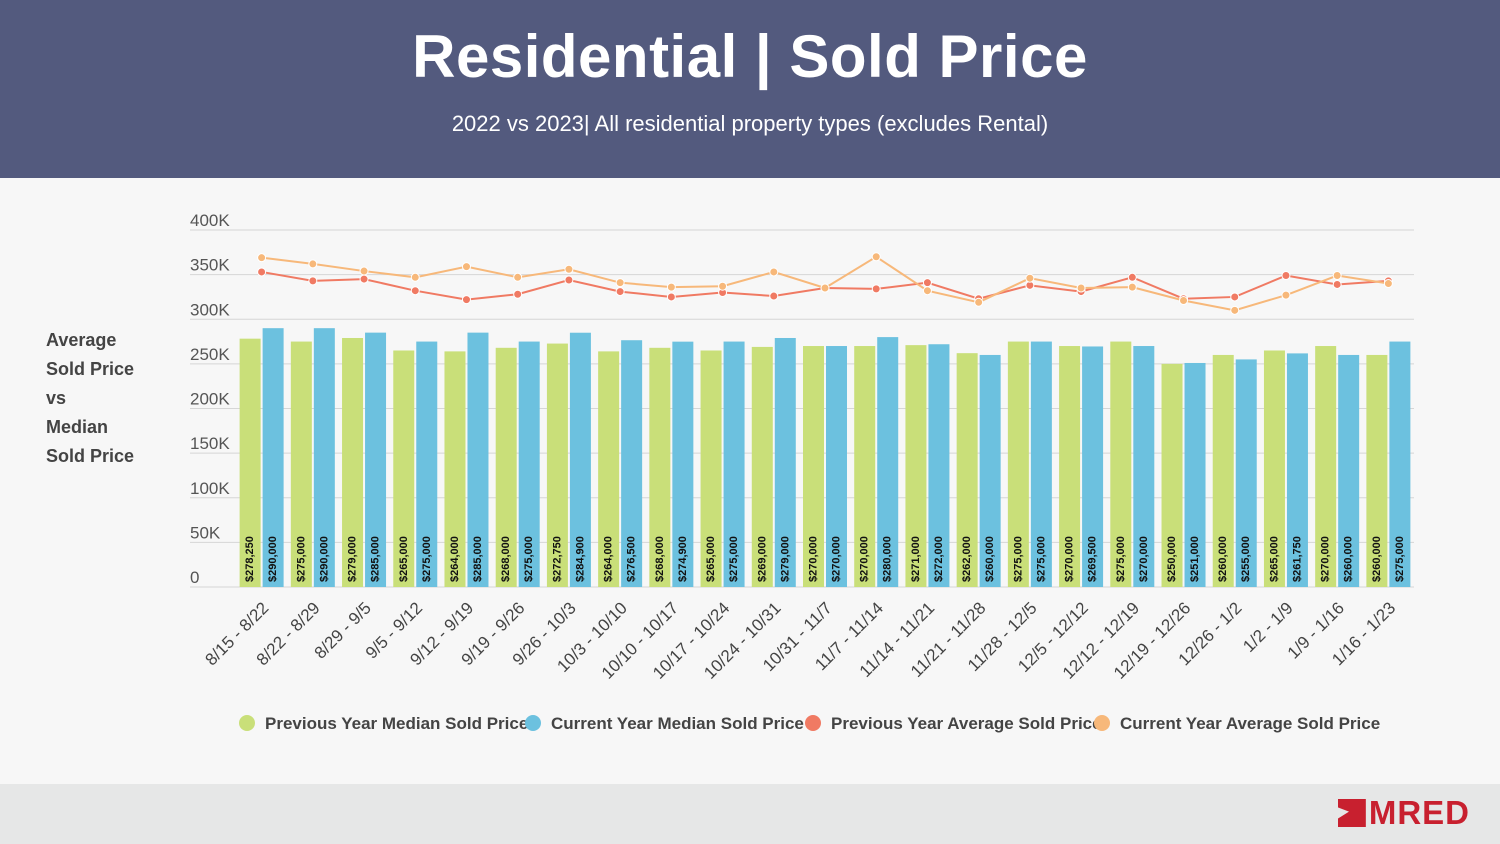  Describe the element at coordinates (210, 220) in the screenshot. I see `y-tick-label: 400K` at that location.